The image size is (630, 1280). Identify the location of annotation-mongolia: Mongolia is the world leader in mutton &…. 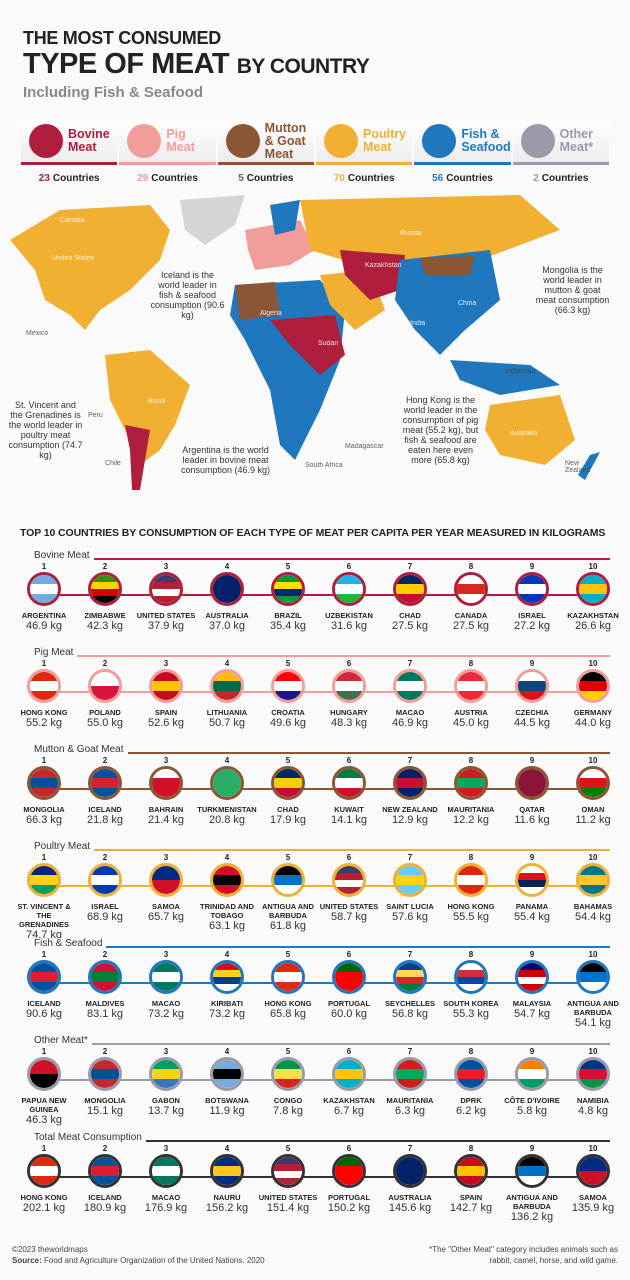
(572, 290).